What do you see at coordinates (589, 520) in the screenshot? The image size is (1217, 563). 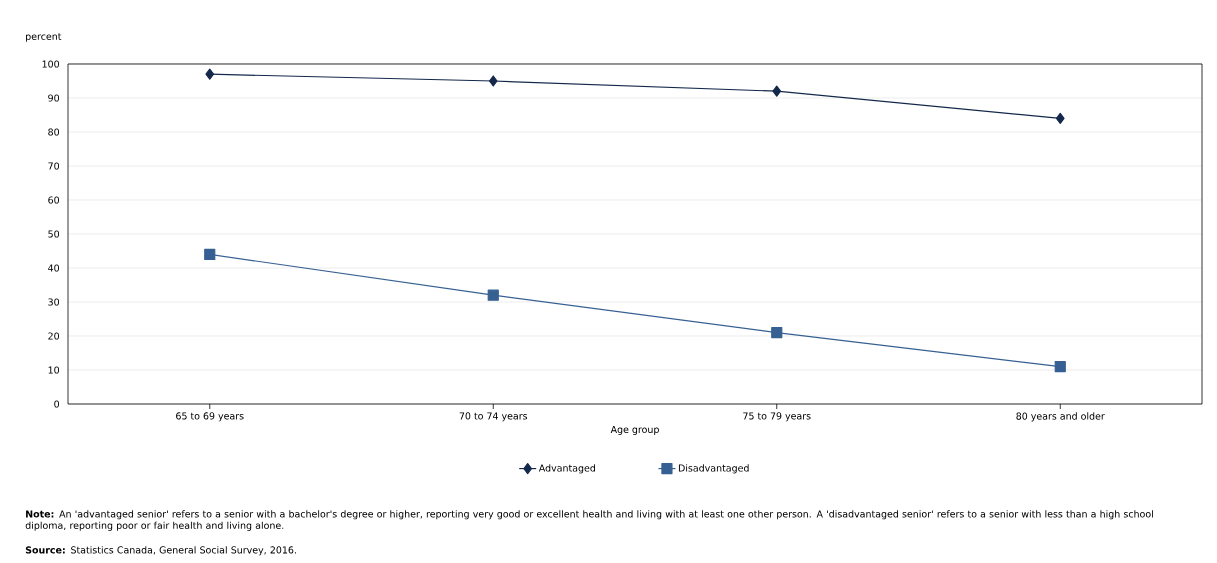 I see `text: Note: An 'advantaged senior' refers to a senior with a bachelor's degree or higher, reporting very good or excellent health and living with at least one other person. A 'disadvantaged senior' refers to a senior with less than a high school diploma, reporting poor or fair health and living alone.` at bounding box center [589, 520].